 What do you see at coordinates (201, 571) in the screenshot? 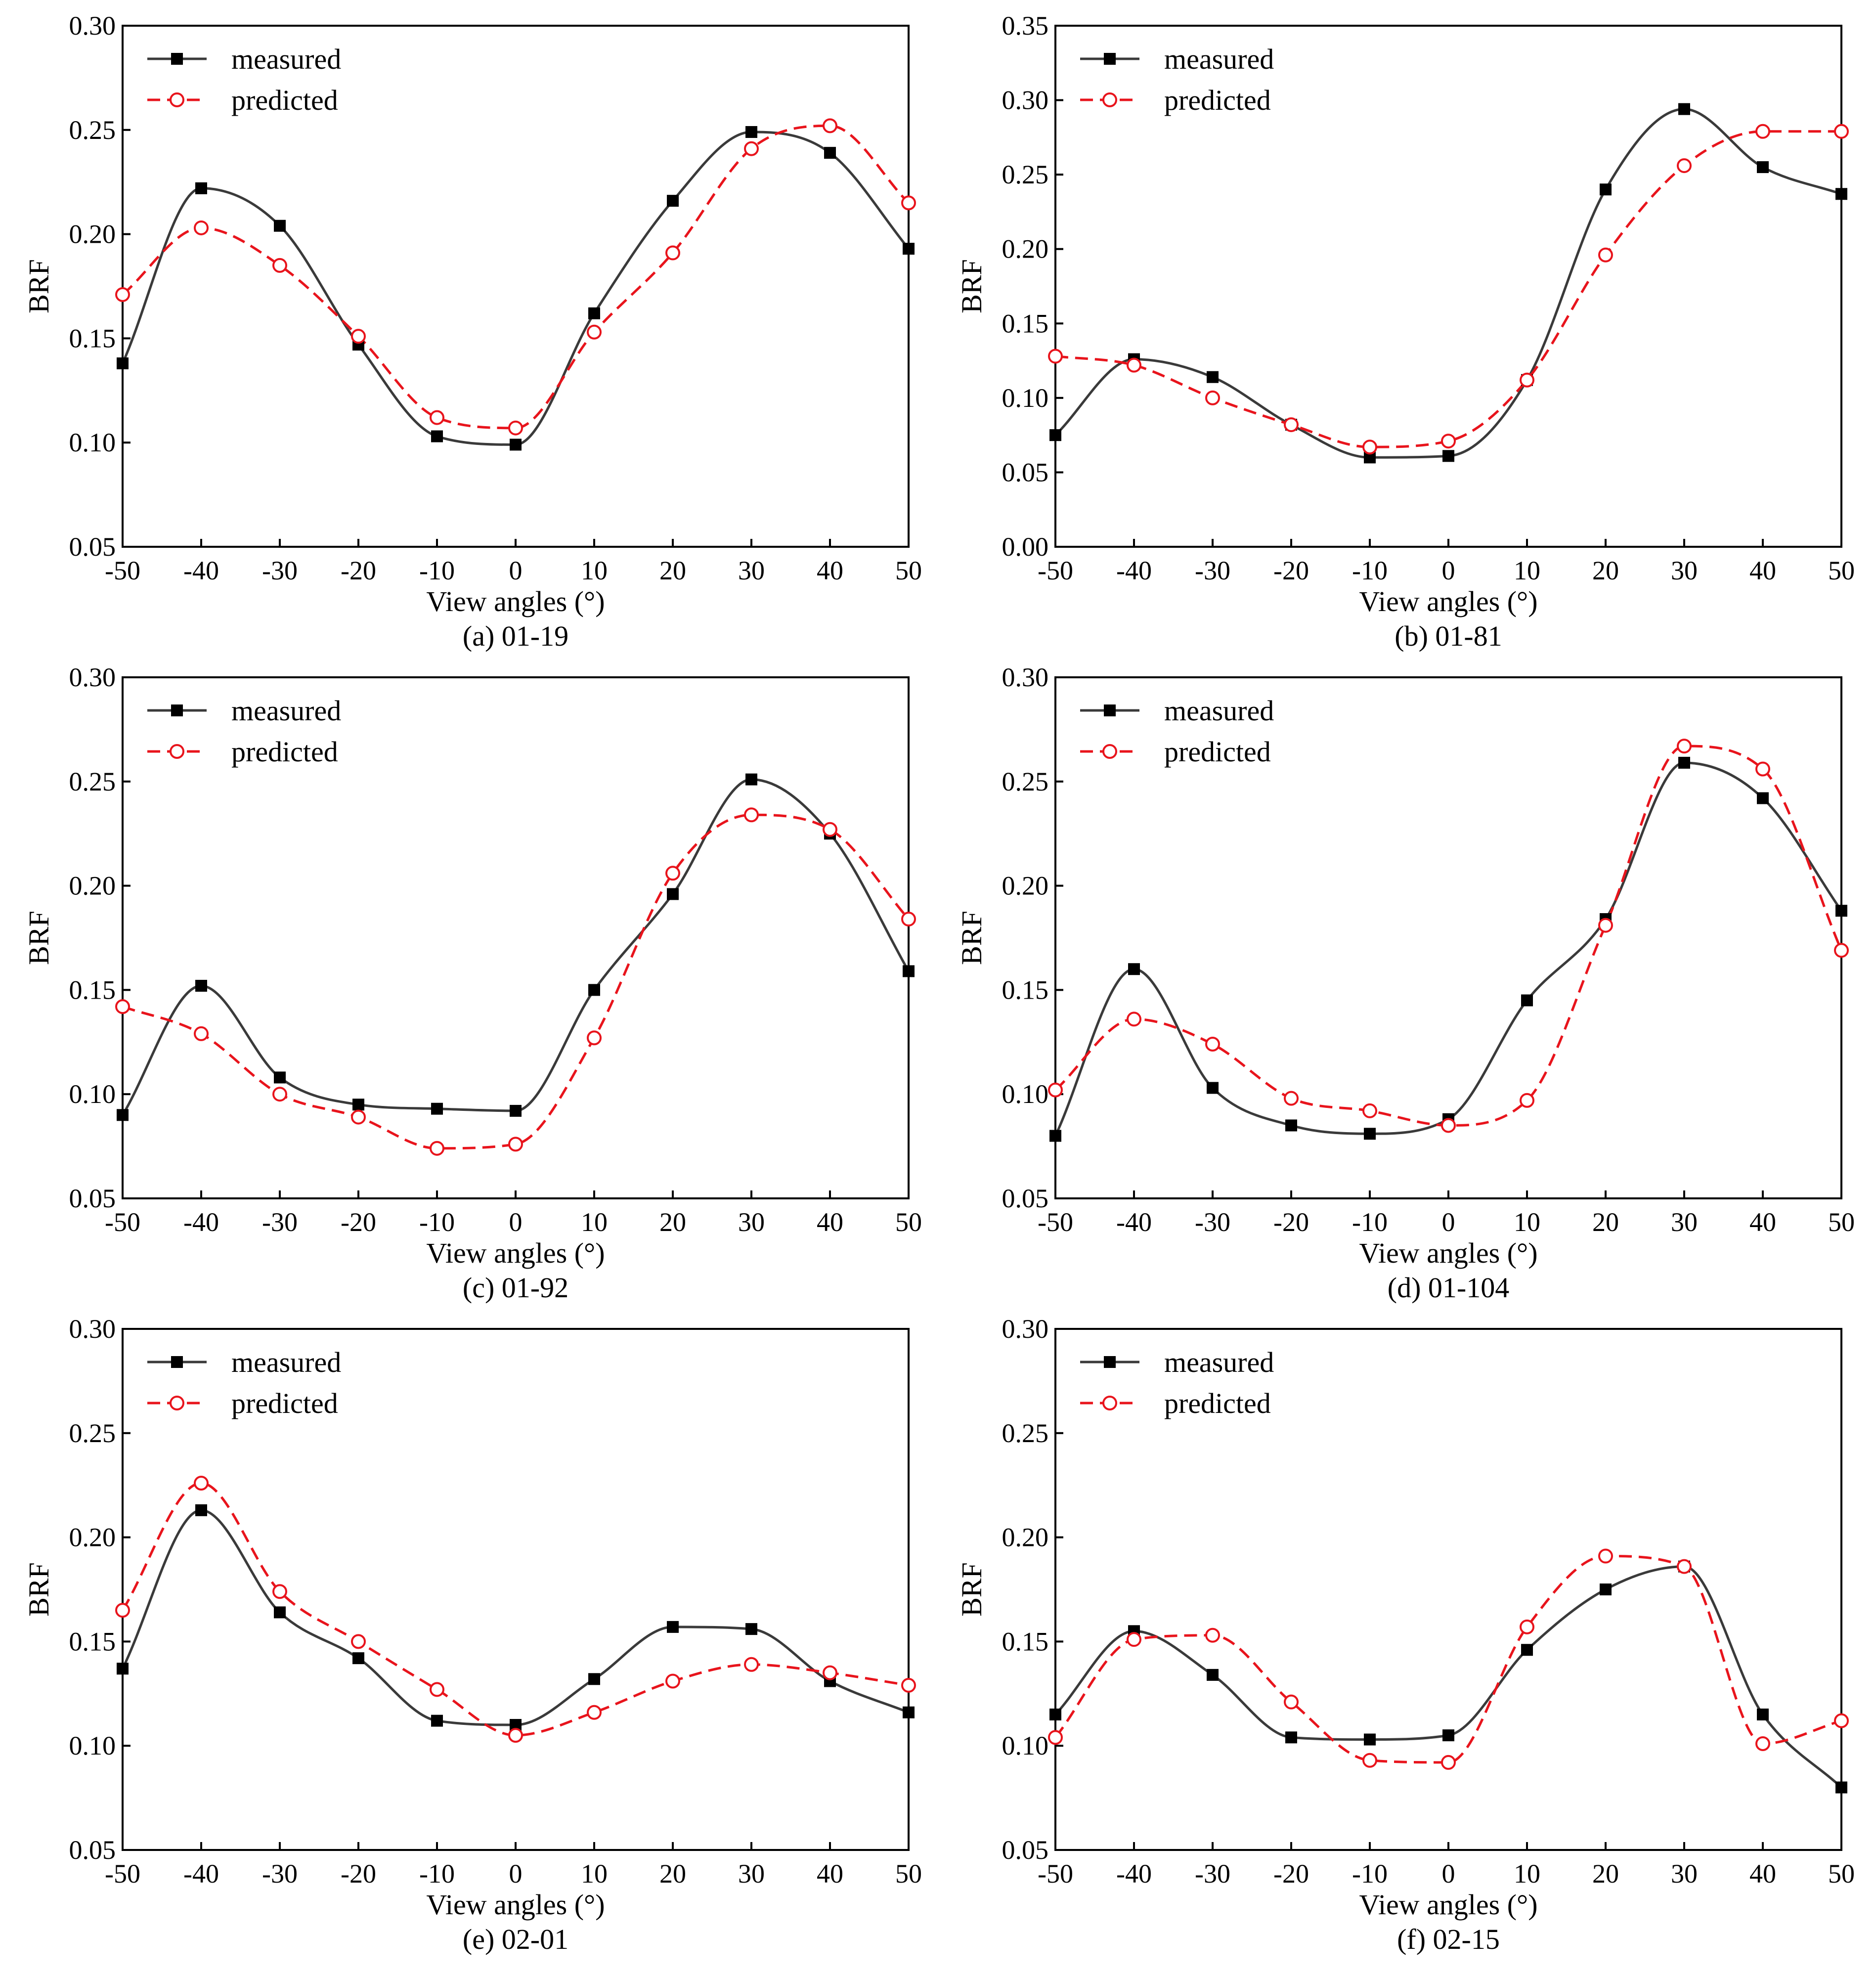
I see `x-tick-label: -40` at bounding box center [201, 571].